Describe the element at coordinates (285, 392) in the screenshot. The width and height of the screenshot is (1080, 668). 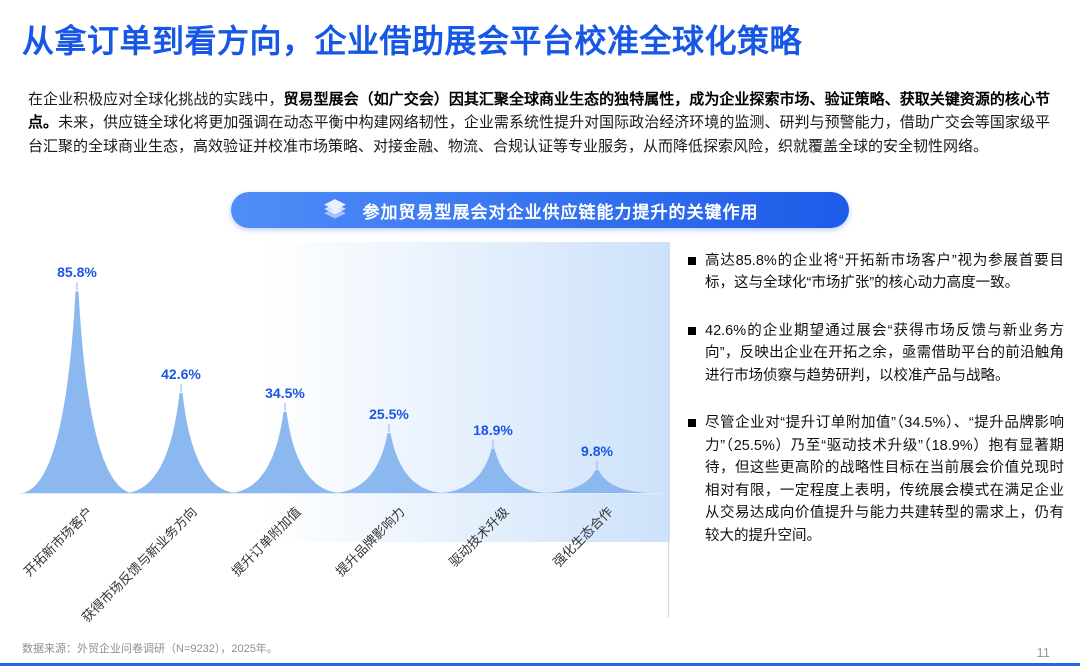
I see `value-label: 34.5%` at that location.